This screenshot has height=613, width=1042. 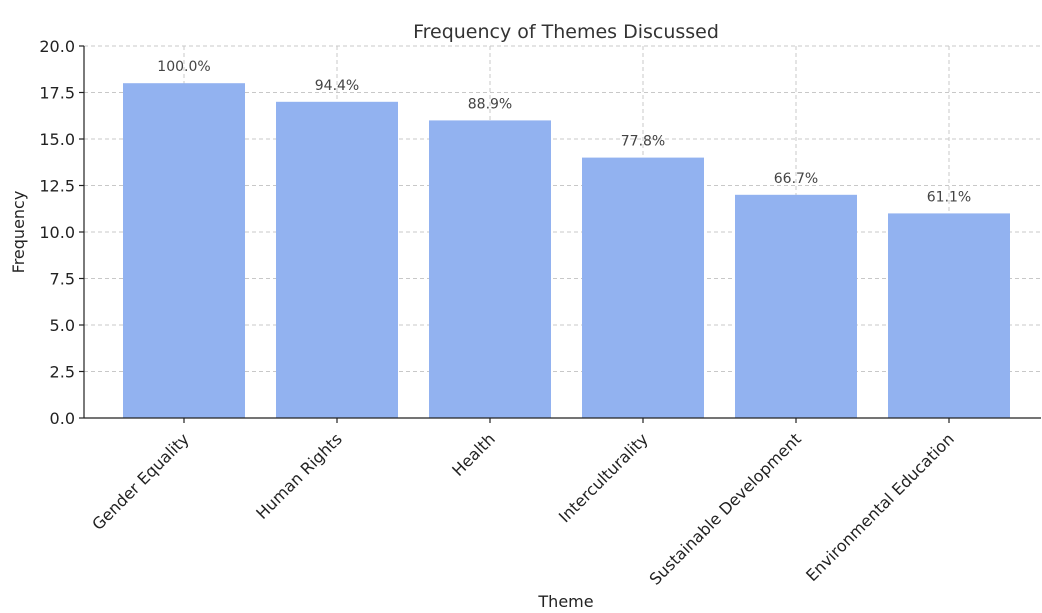 What do you see at coordinates (337, 260) in the screenshot?
I see `bar-human-rights` at bounding box center [337, 260].